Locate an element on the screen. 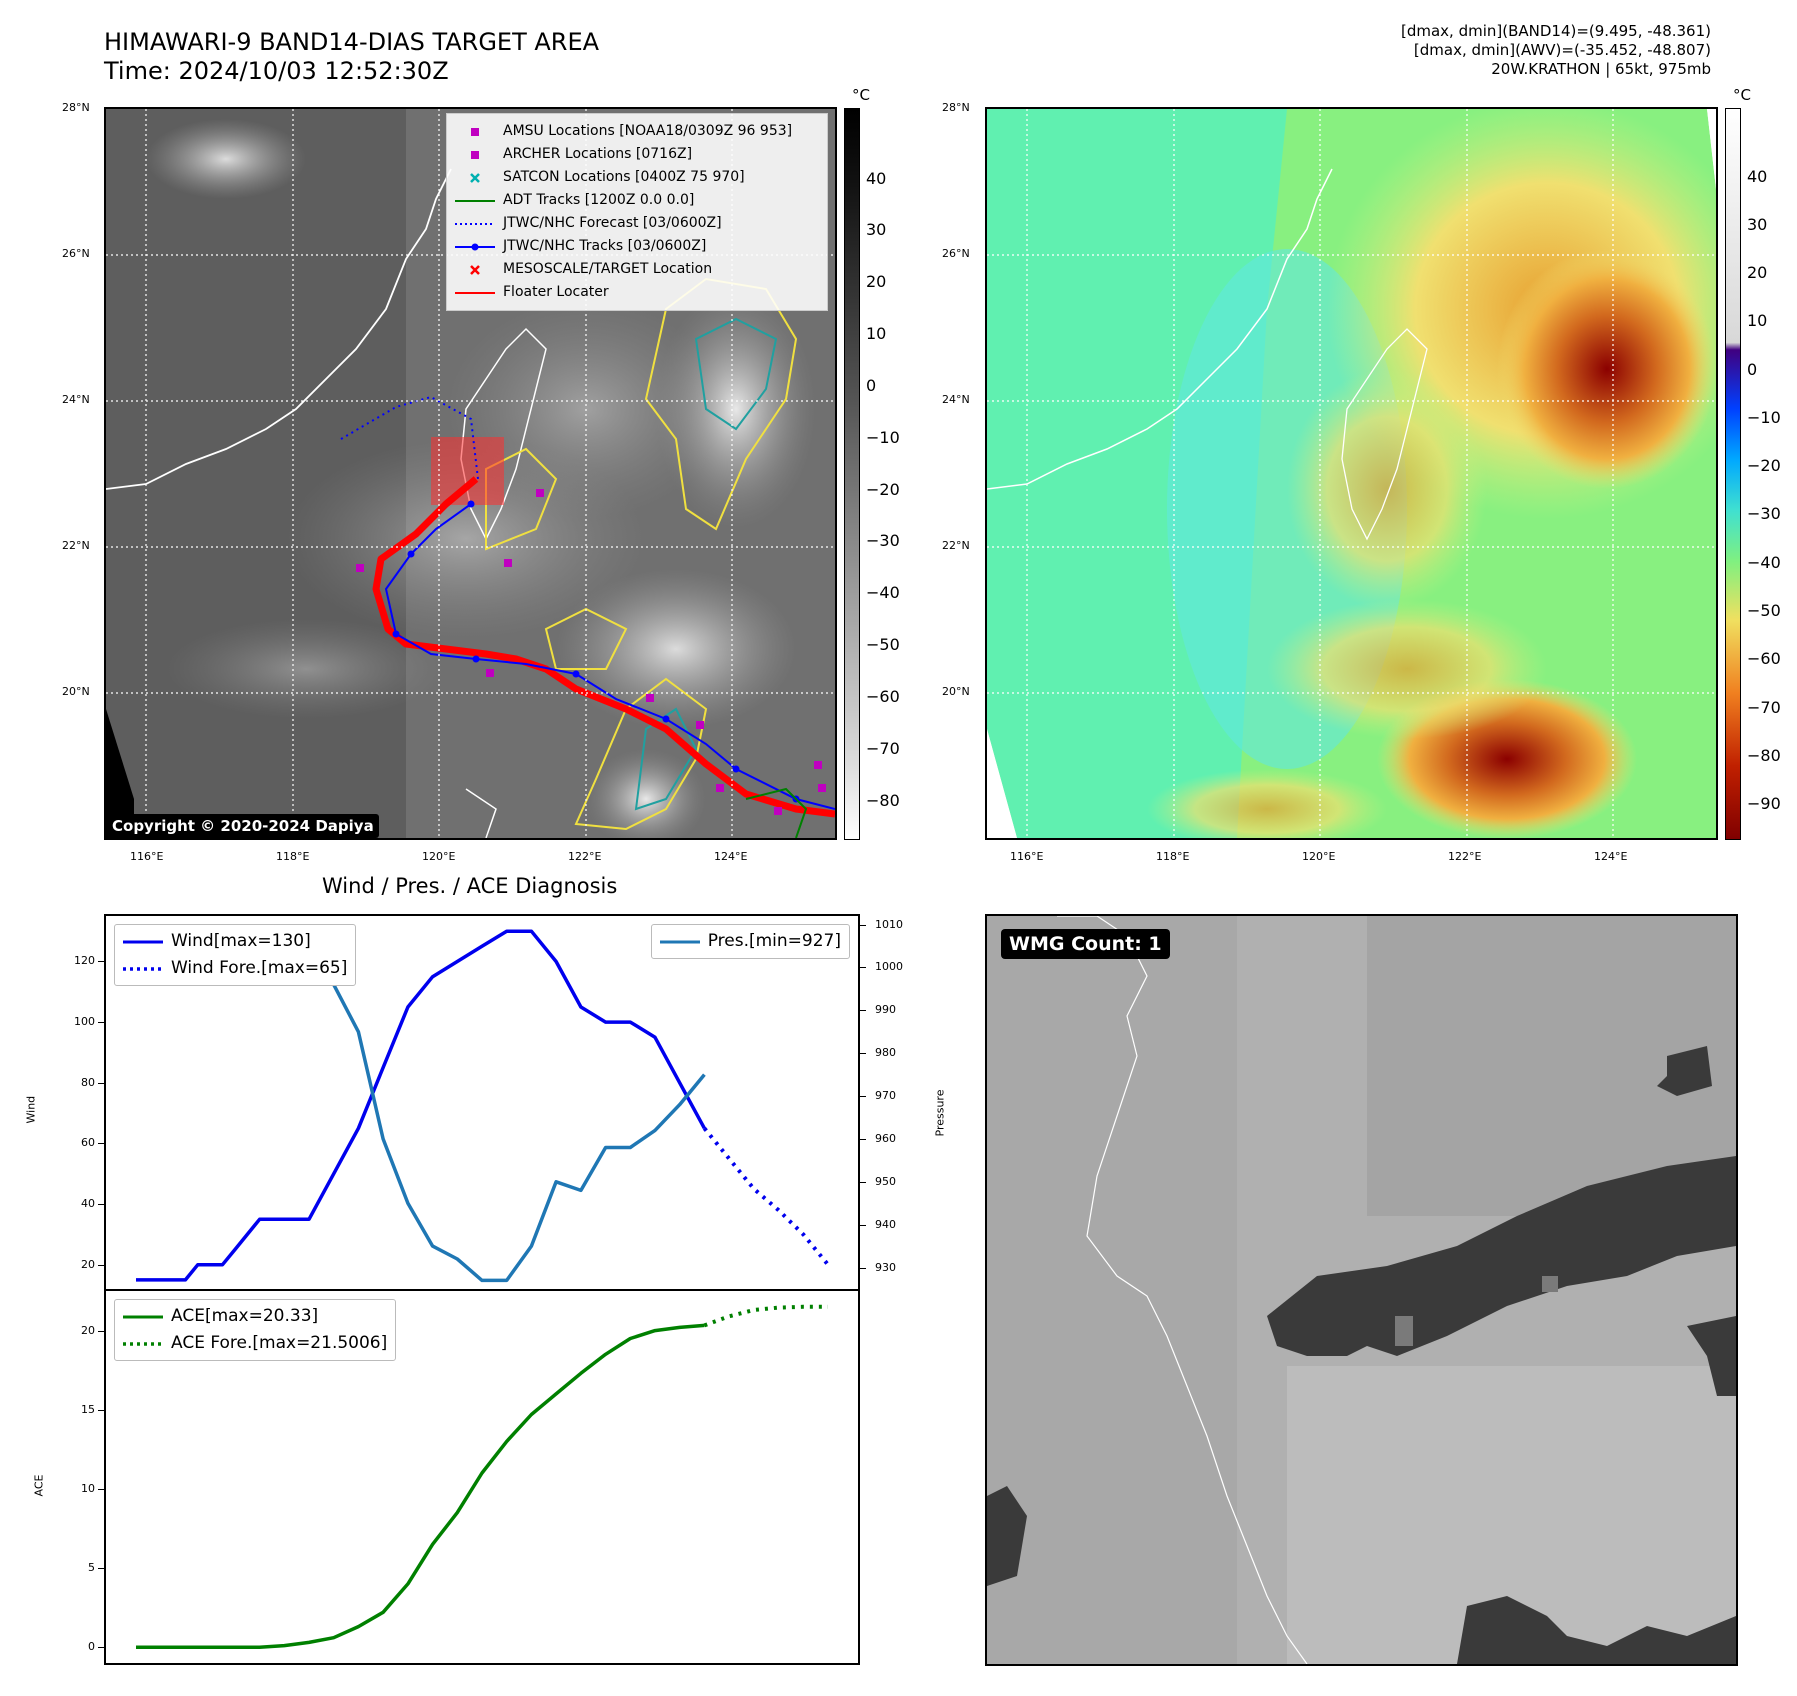  wind-legend: Wind[max=130] Wind Fore.[max=65] is located at coordinates (235, 955).